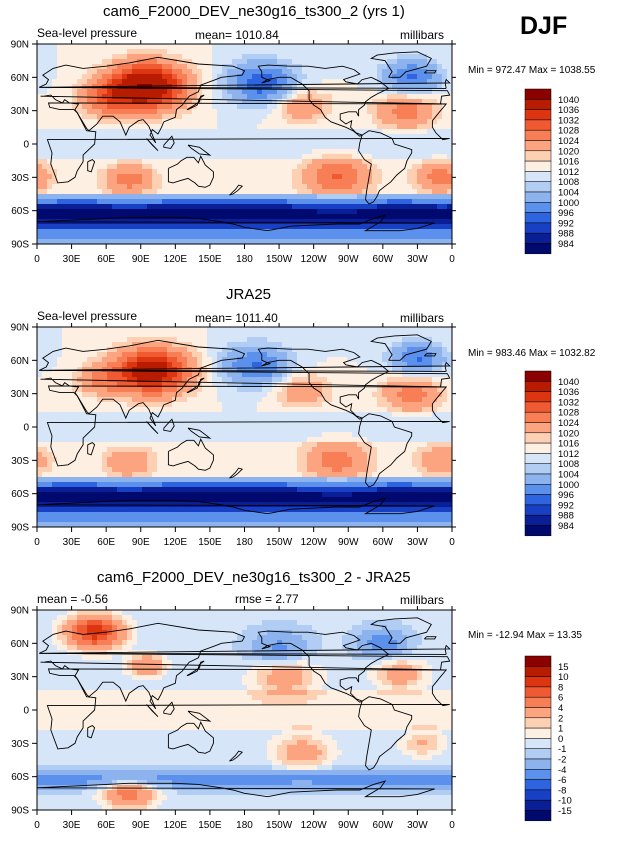 The image size is (644, 849). What do you see at coordinates (568, 162) in the screenshot?
I see `colorbar-label: 1016` at bounding box center [568, 162].